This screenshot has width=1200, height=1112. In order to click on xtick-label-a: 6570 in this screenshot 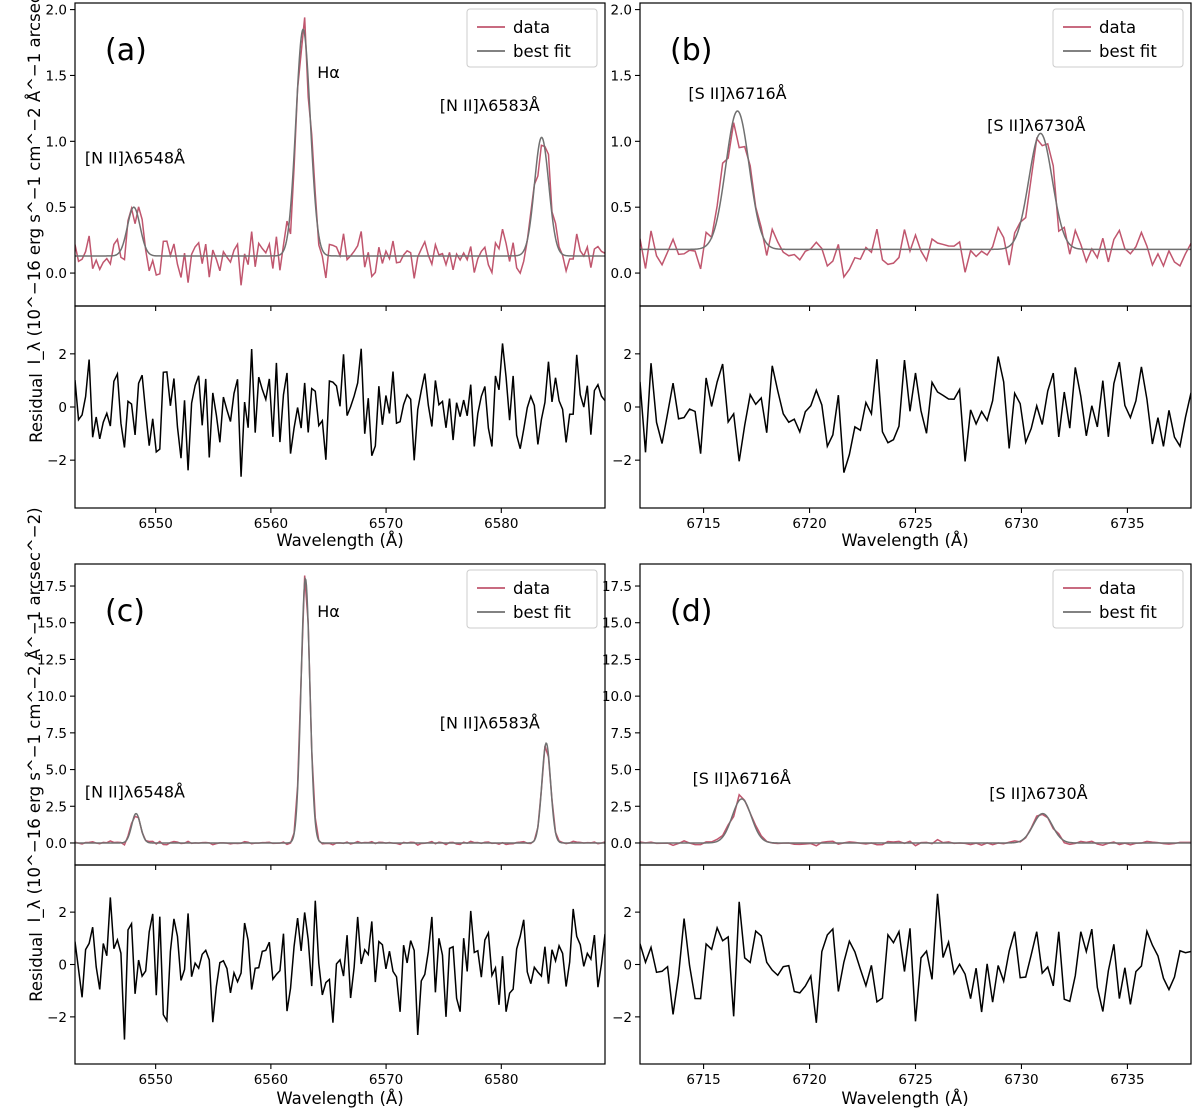, I will do `click(386, 524)`.